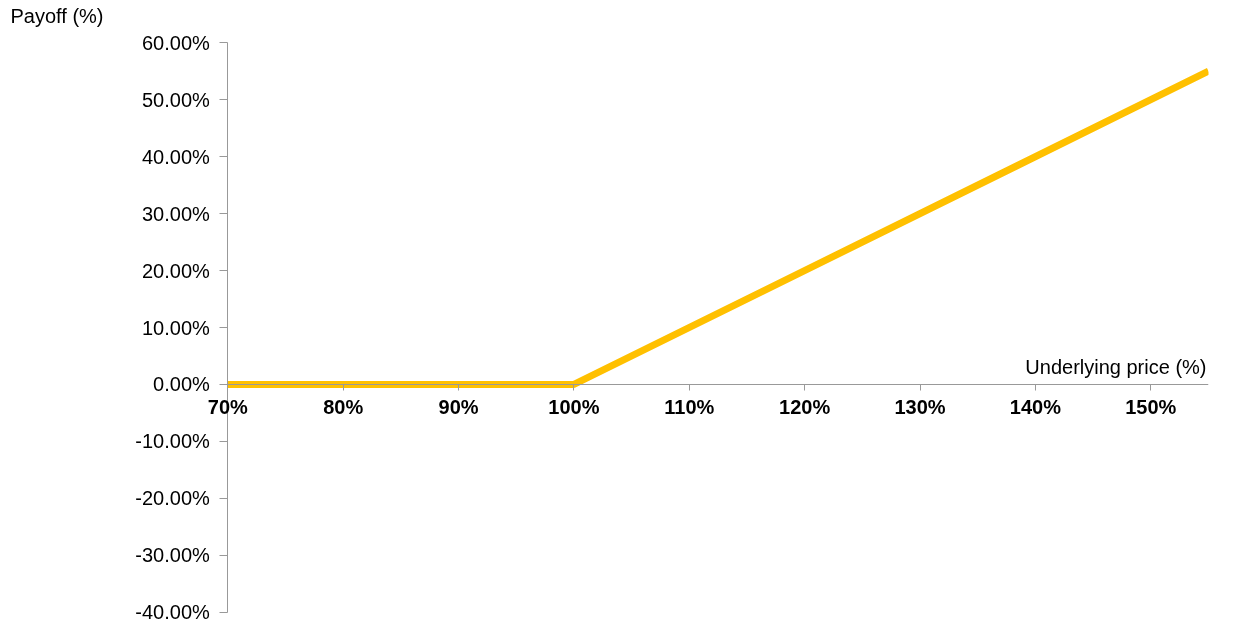  I want to click on x-tick-label: 140%, so click(1035, 407).